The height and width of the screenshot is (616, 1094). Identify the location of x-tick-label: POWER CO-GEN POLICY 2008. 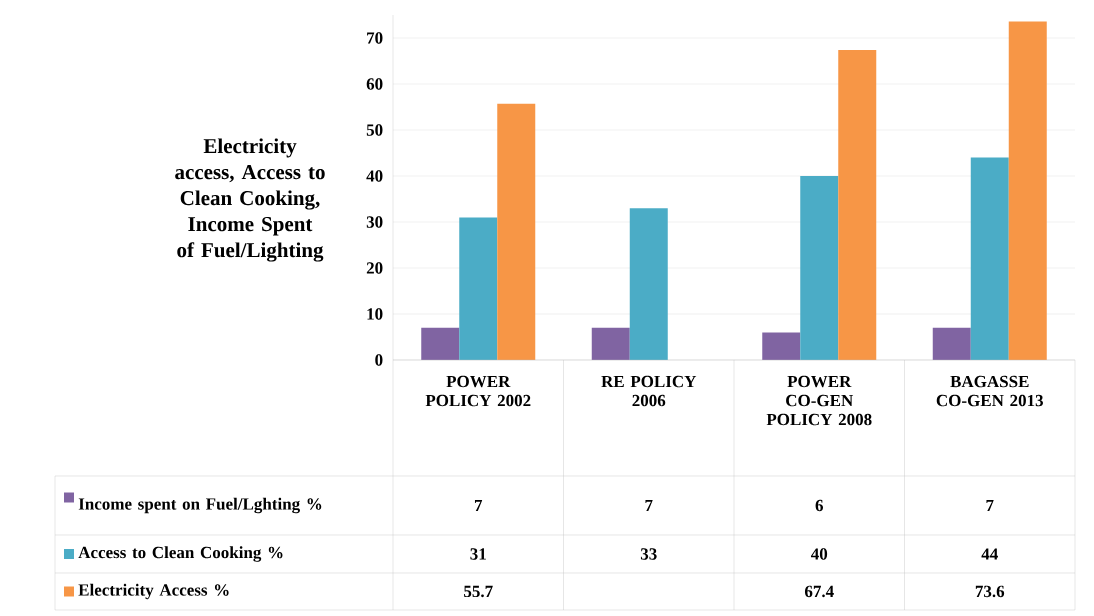
(819, 400).